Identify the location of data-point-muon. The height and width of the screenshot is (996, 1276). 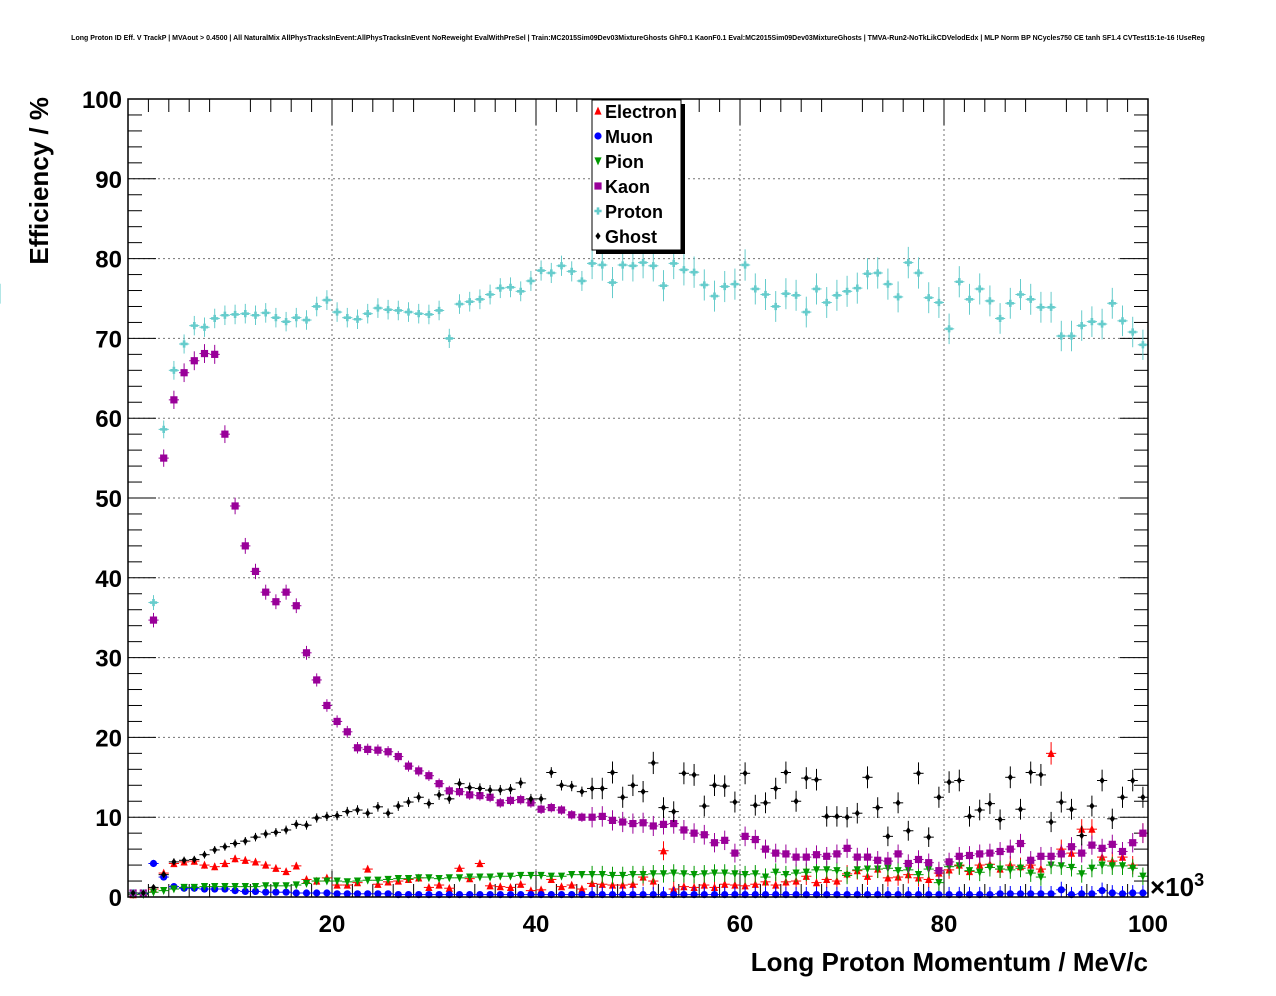
(265, 892).